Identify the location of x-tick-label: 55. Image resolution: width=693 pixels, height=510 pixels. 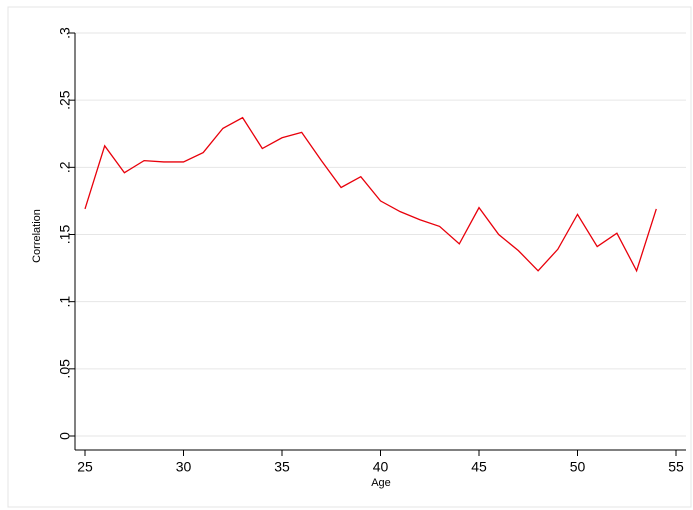
(676, 467).